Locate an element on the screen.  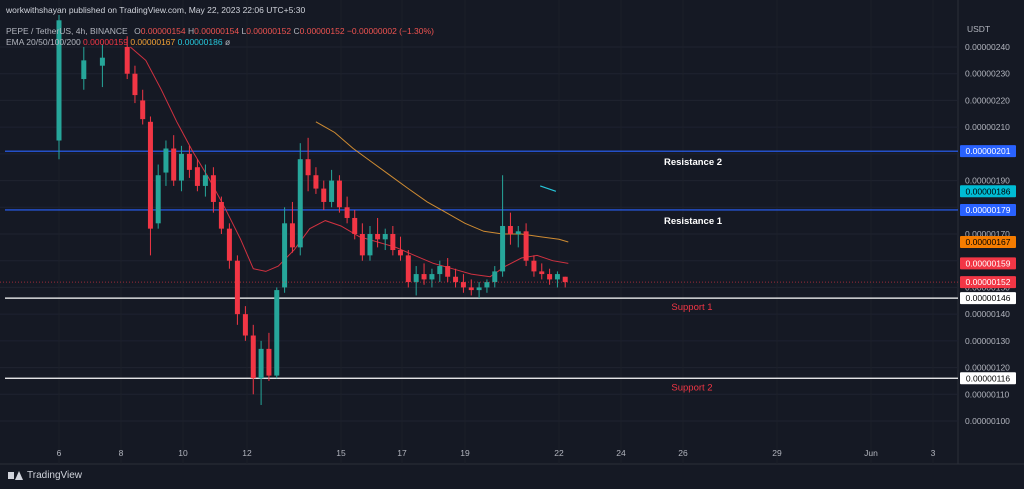
brand-label: TradingView is located at coordinates (55, 475).